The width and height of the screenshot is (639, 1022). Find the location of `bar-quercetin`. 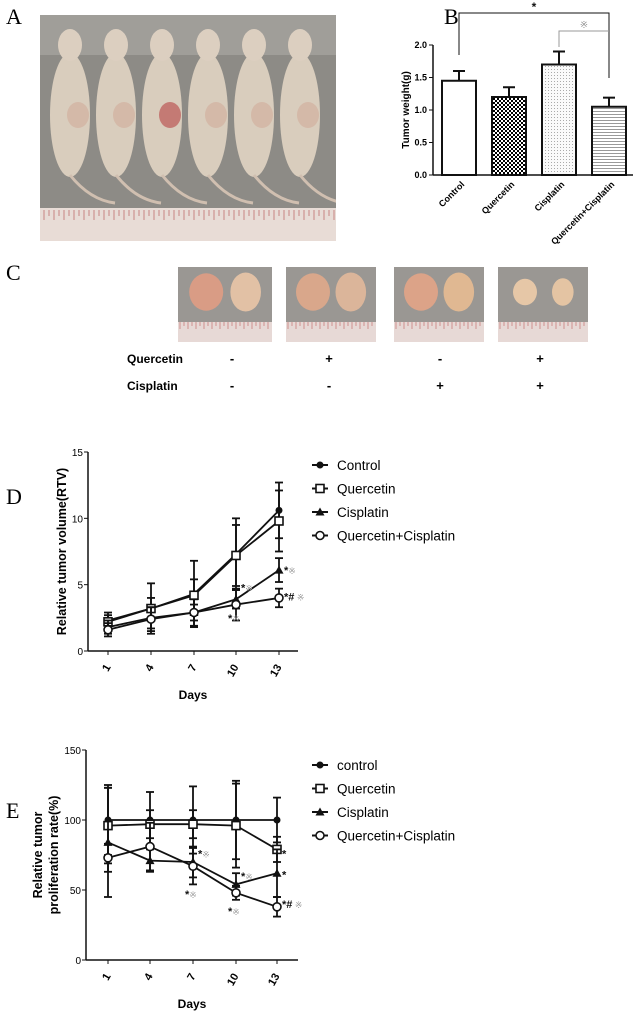

bar-quercetin is located at coordinates (509, 136).